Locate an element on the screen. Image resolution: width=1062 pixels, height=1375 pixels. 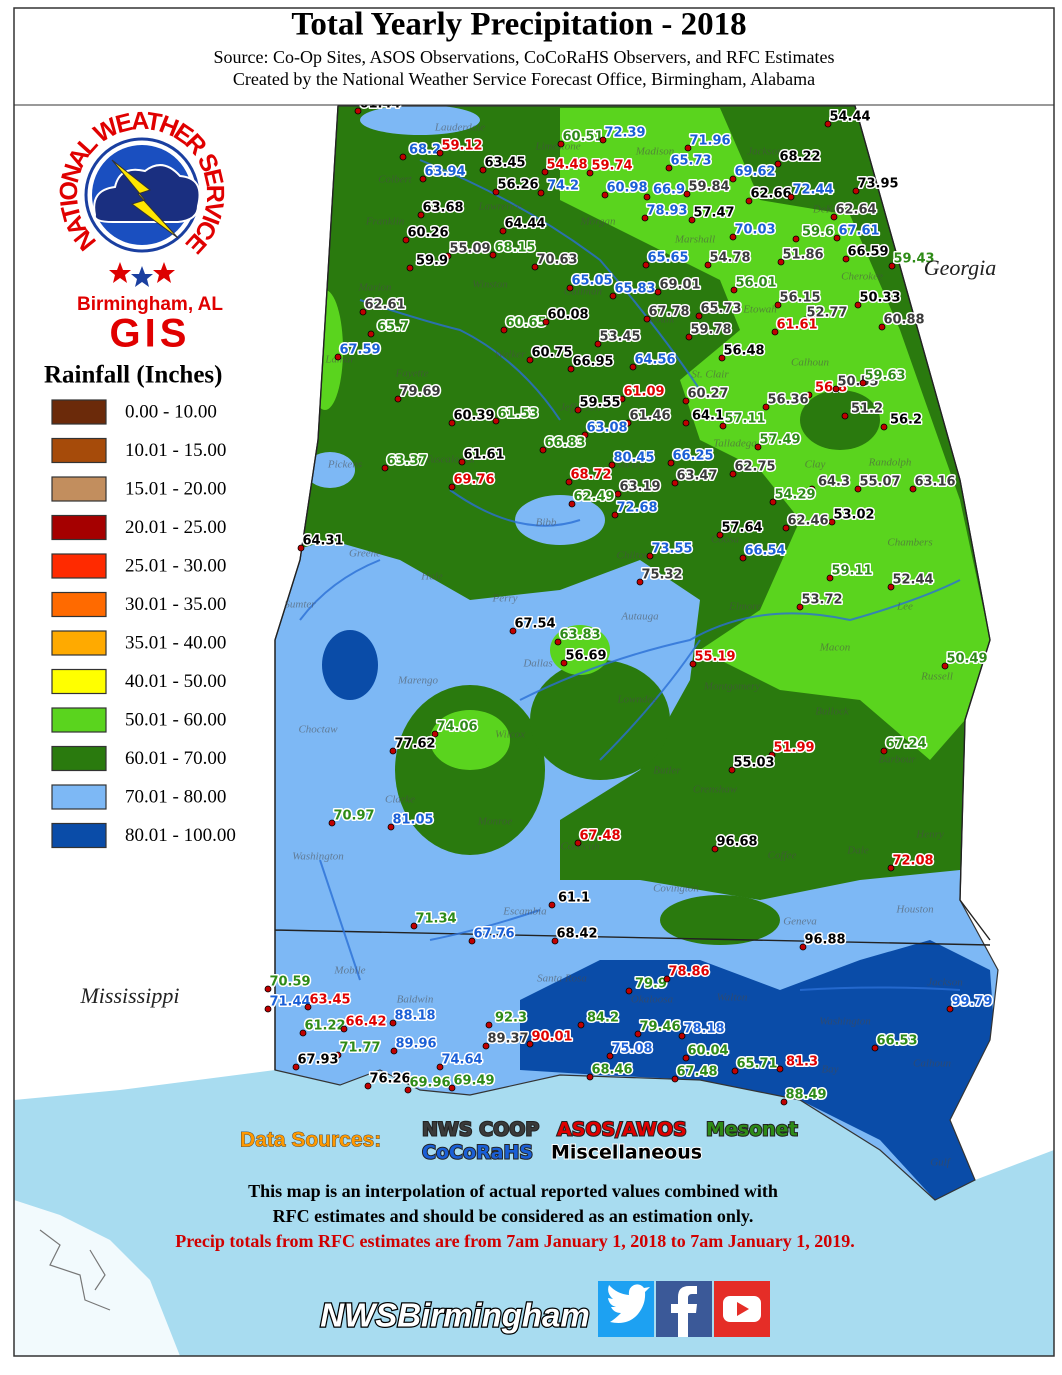
county-label: Covington is located at coordinates (676, 889).